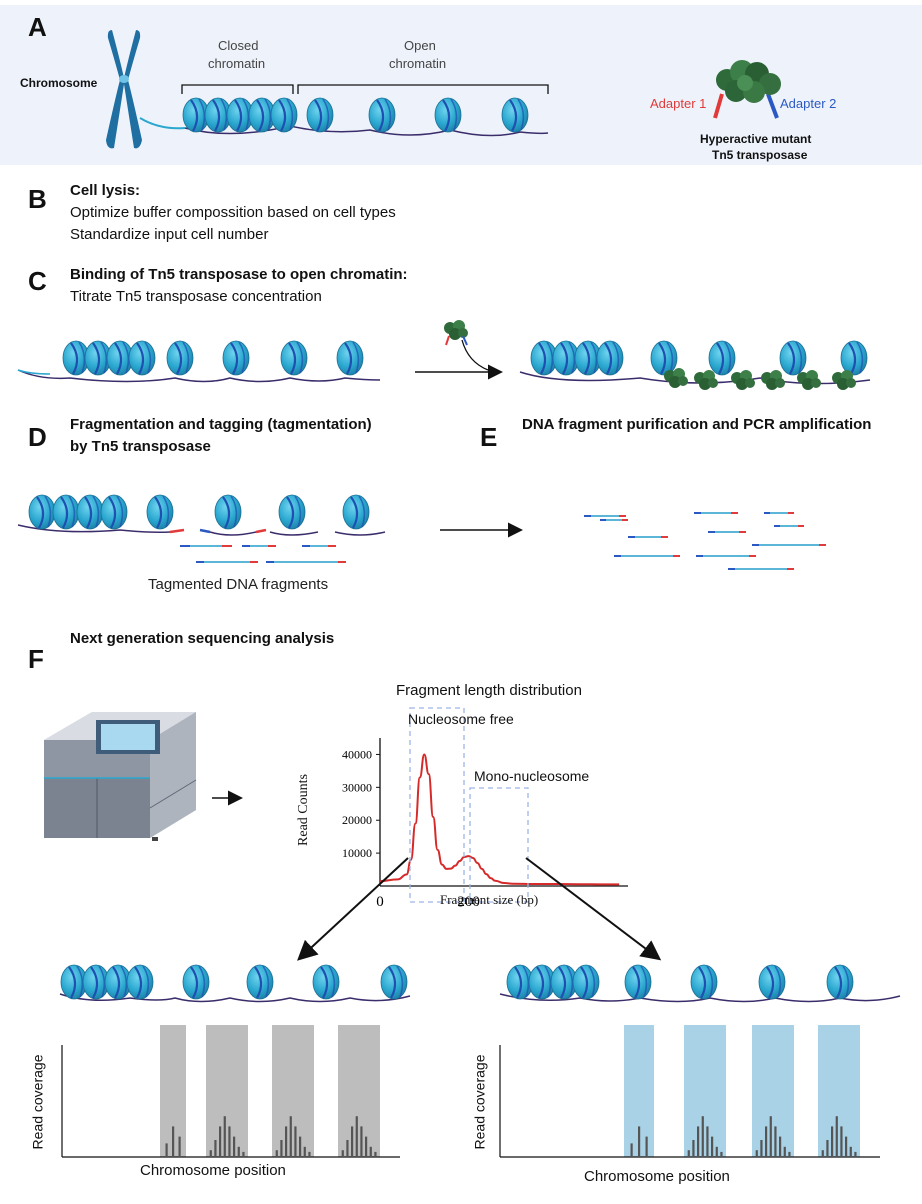  Describe the element at coordinates (678, 103) in the screenshot. I see `adapter-1-label: Adapter 1` at that location.